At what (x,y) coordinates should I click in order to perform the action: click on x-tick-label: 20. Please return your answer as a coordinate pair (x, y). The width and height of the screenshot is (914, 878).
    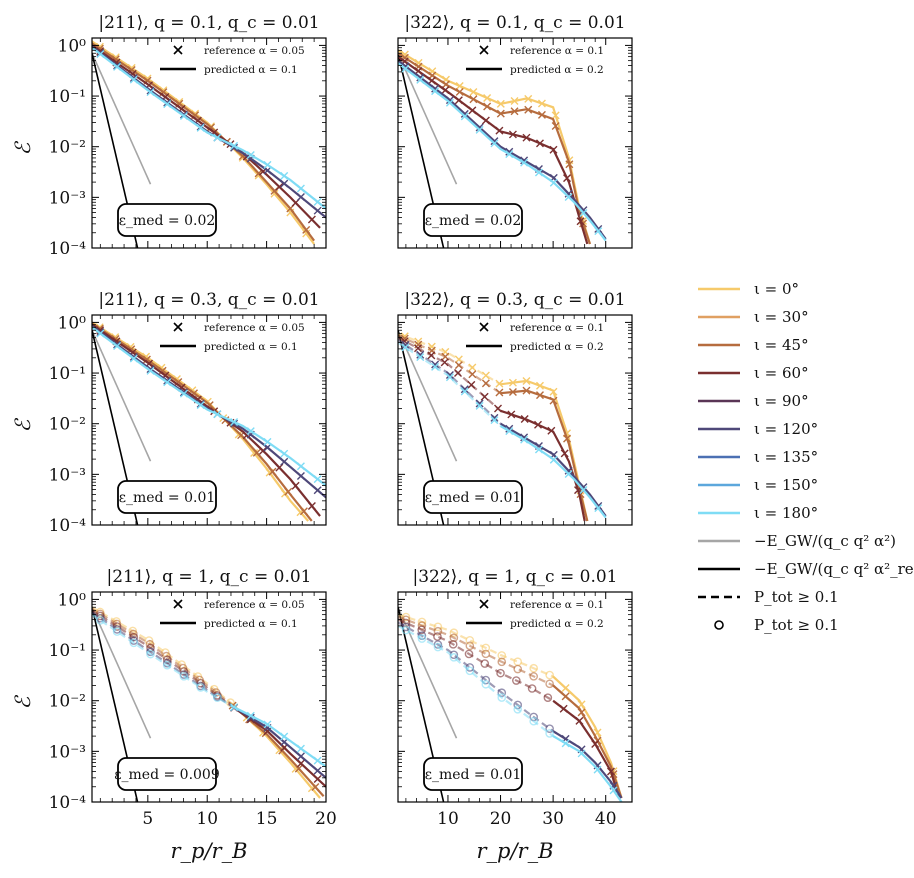
    Looking at the image, I should click on (326, 819).